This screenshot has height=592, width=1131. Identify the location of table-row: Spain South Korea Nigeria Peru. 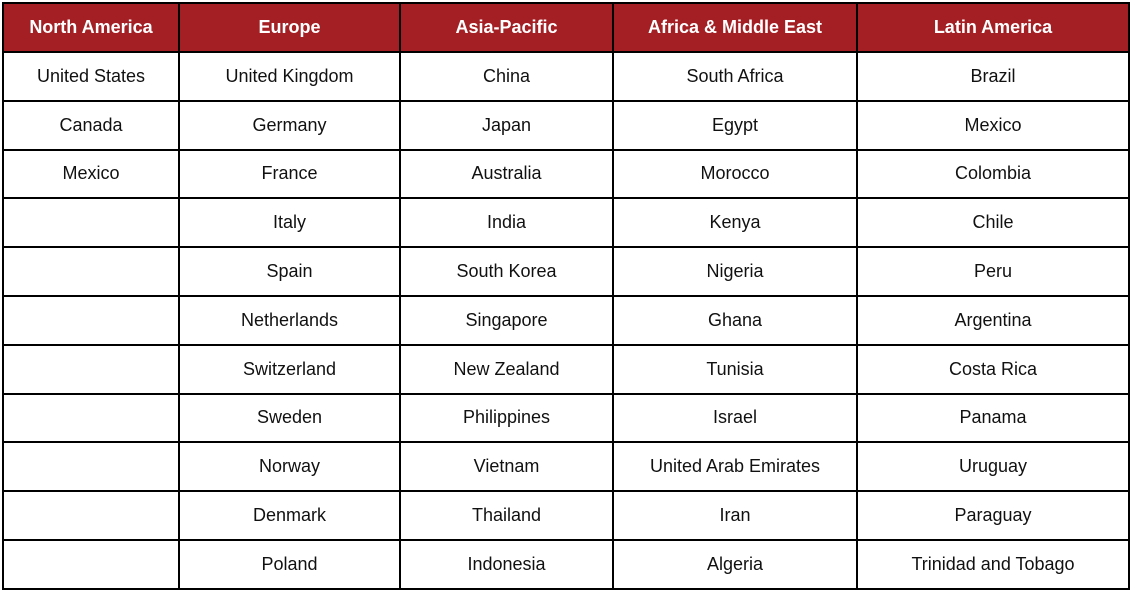
(566, 271).